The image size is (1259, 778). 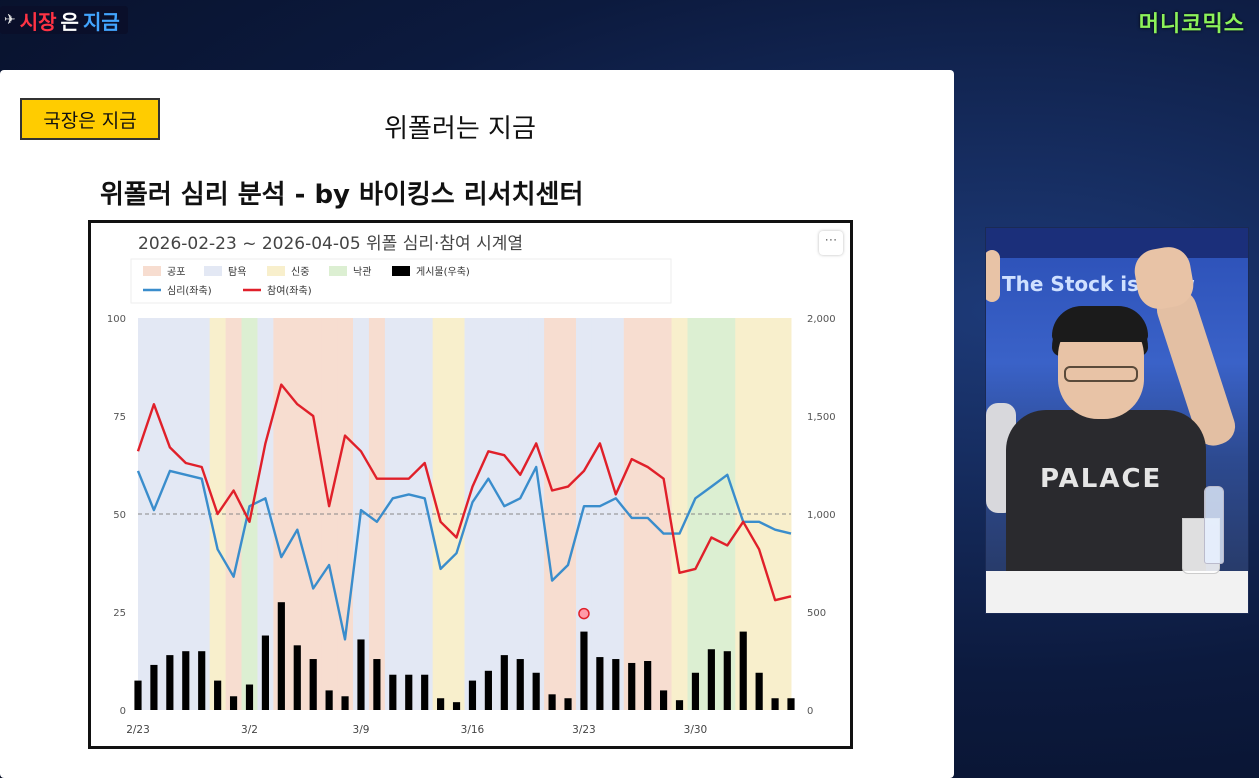 What do you see at coordinates (189, 291) in the screenshot?
I see `legend-label: 심리(좌축)` at bounding box center [189, 291].